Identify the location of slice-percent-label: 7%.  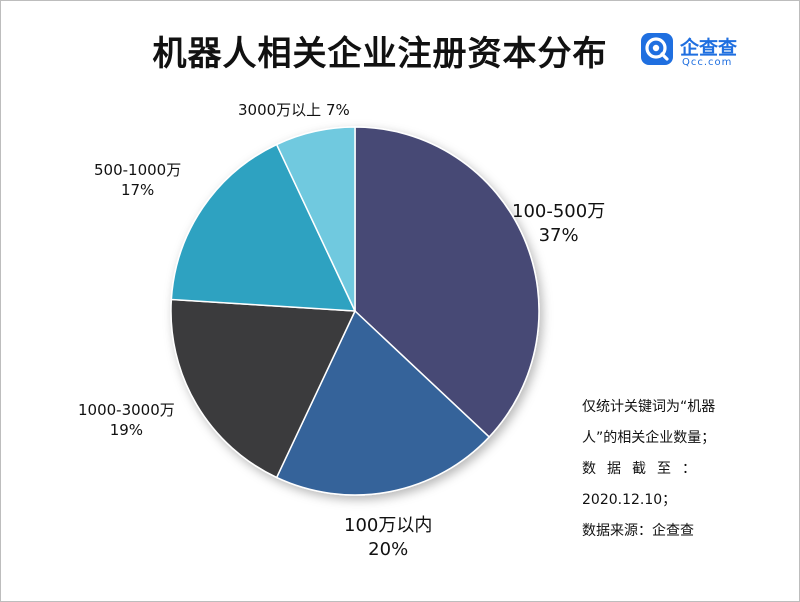
(337, 110).